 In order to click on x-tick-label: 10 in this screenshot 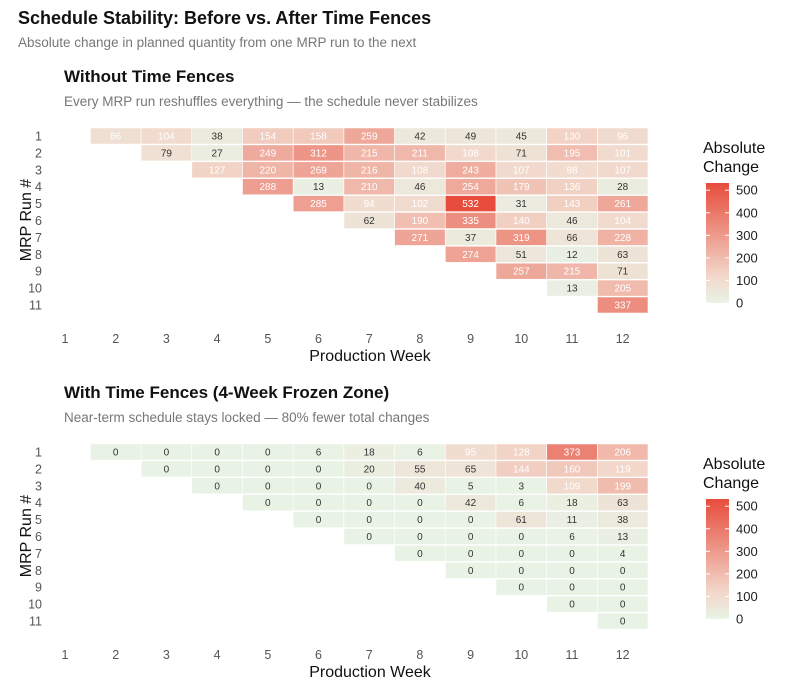, I will do `click(521, 655)`.